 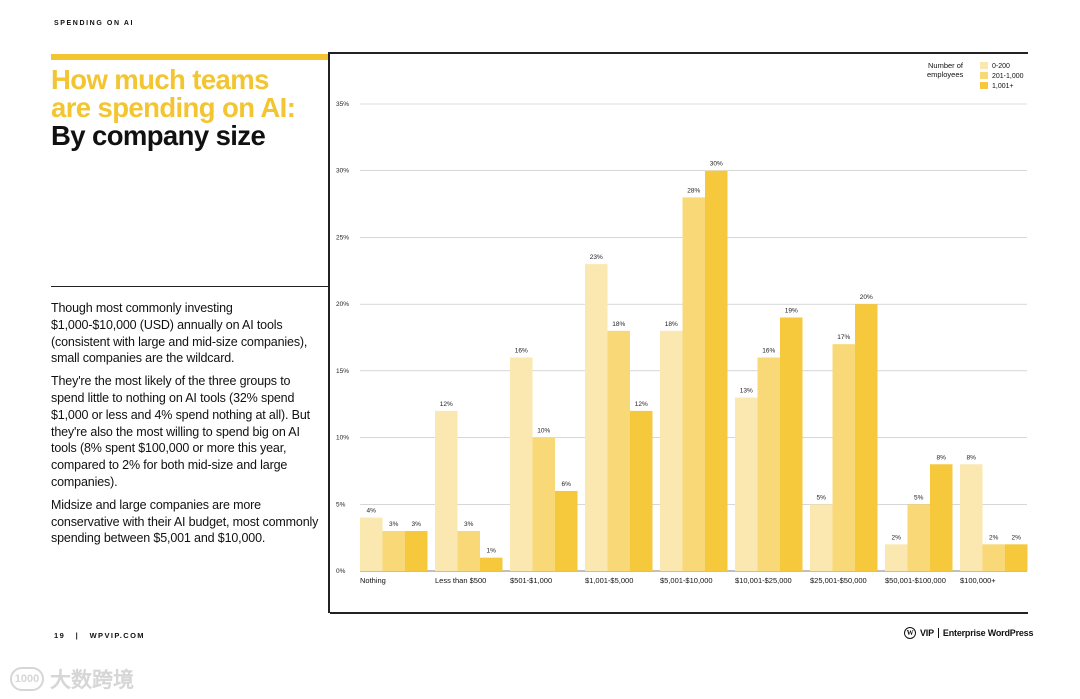 I want to click on bar-data-label: 28%, so click(x=693, y=190).